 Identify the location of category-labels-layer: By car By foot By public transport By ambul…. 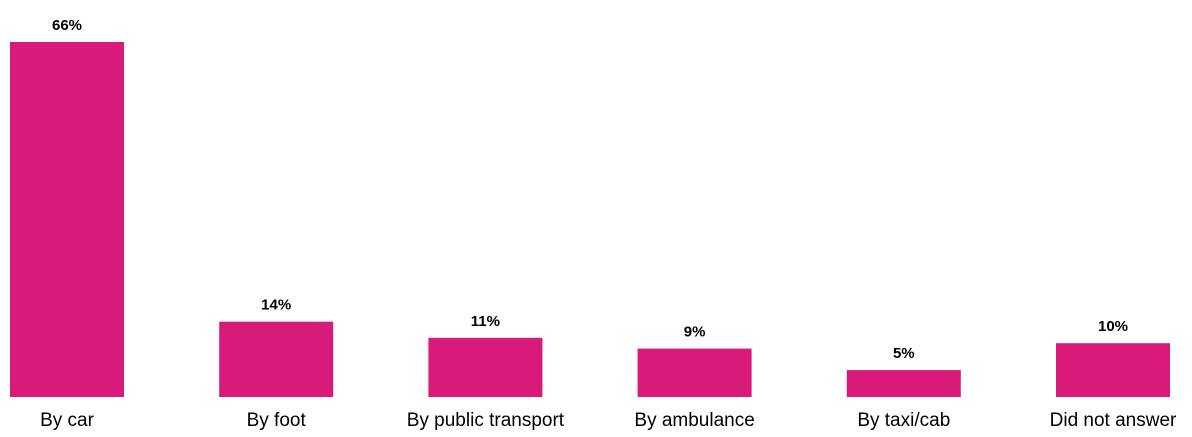
(608, 420).